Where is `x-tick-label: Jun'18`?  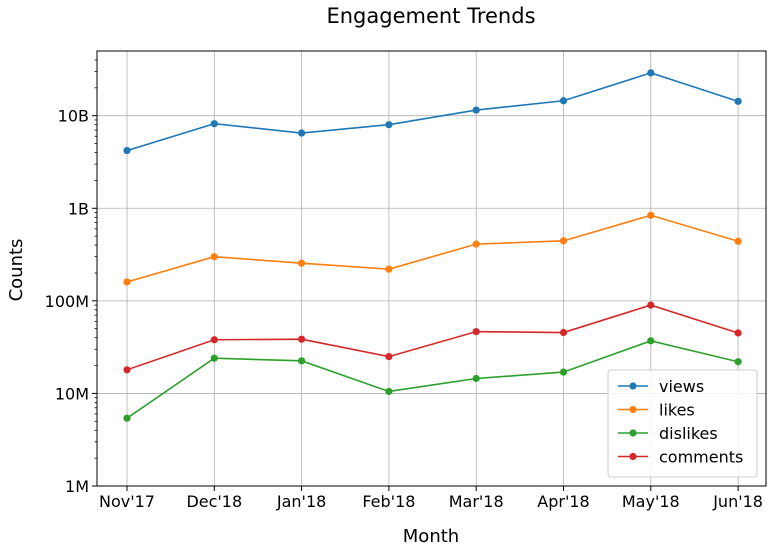 x-tick-label: Jun'18 is located at coordinates (737, 501).